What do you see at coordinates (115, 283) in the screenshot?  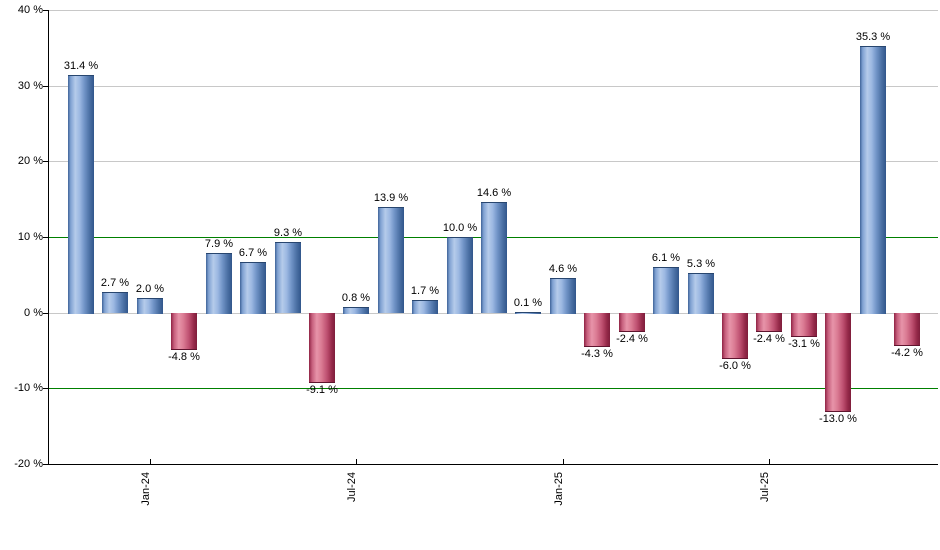 I see `bar-value-label: 2.7 %` at bounding box center [115, 283].